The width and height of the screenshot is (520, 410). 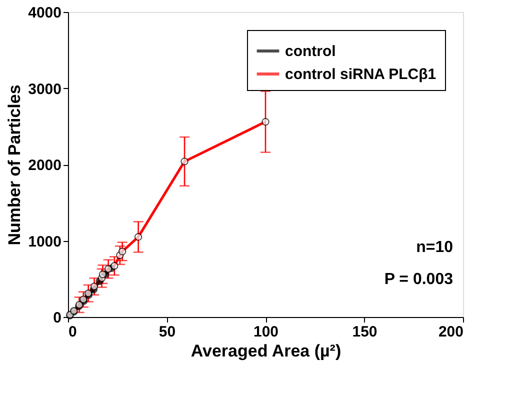 I want to click on annotation: P = 0.003, so click(x=419, y=279).